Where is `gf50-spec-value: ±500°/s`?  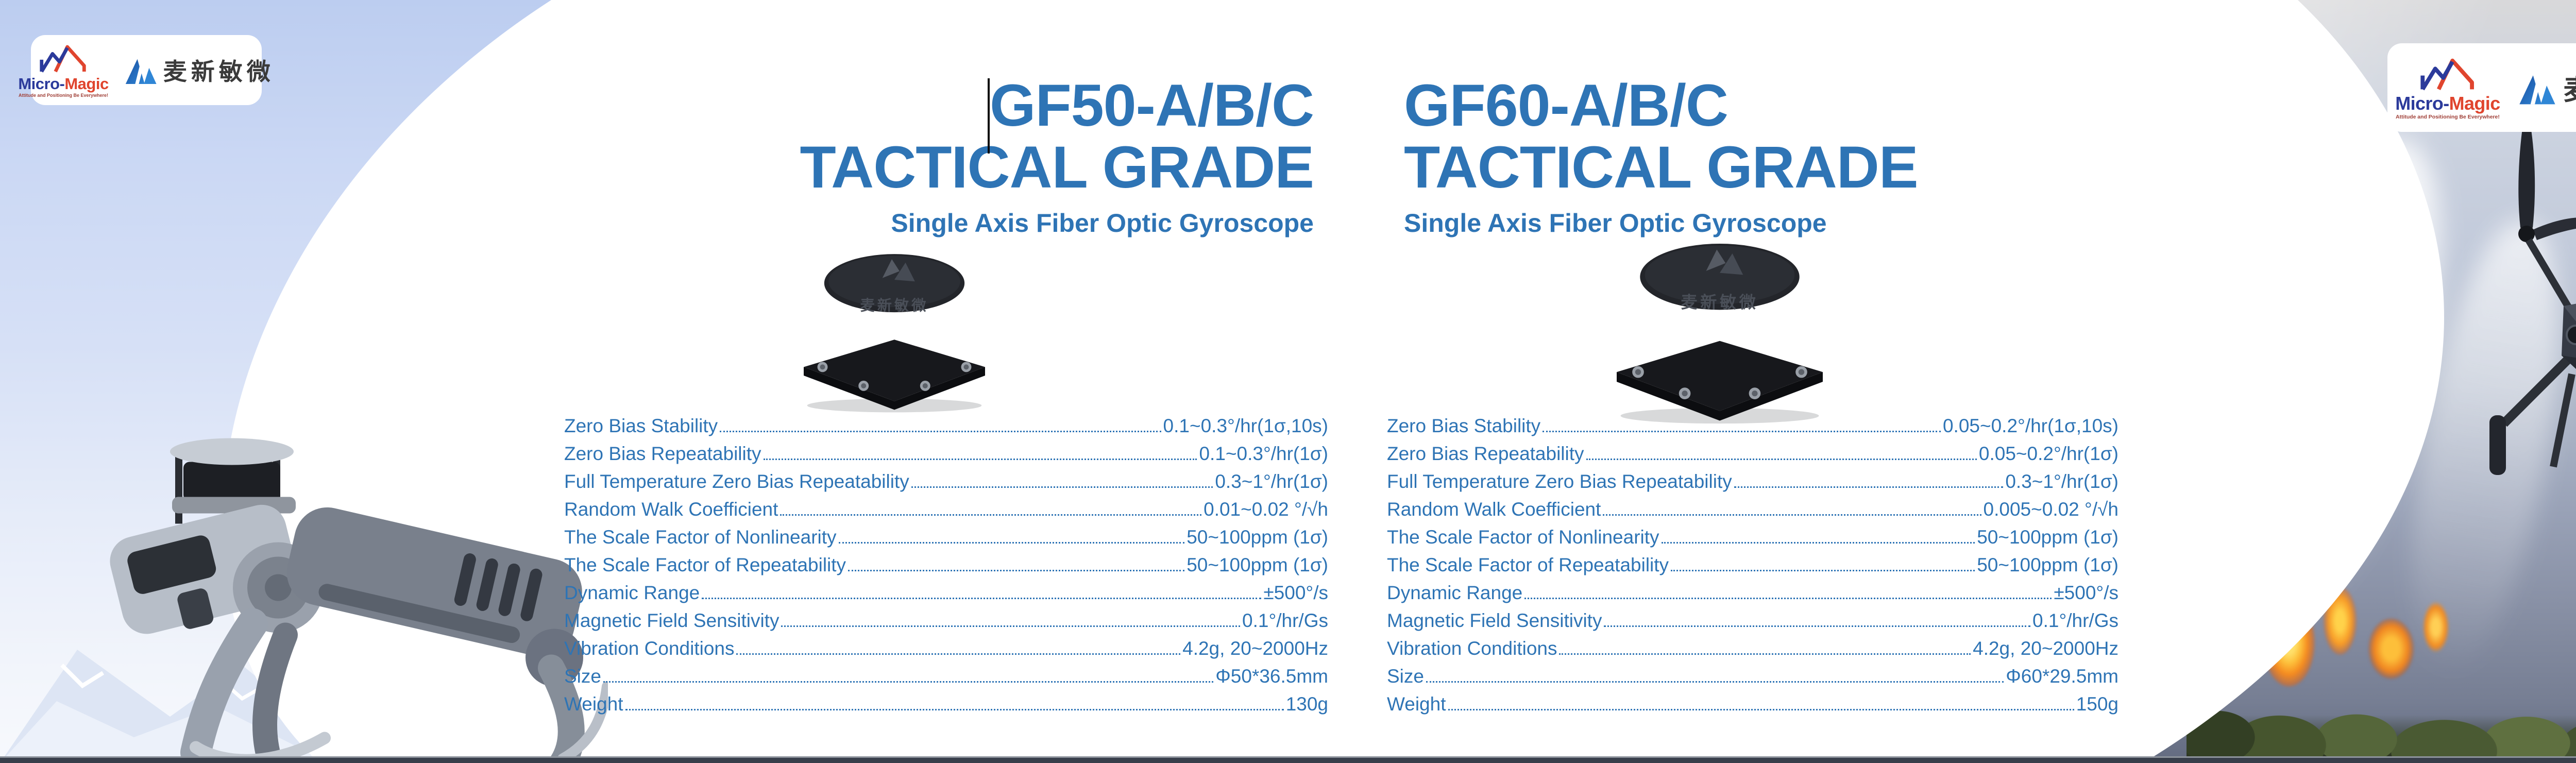
gf50-spec-value: ±500°/s is located at coordinates (1295, 593).